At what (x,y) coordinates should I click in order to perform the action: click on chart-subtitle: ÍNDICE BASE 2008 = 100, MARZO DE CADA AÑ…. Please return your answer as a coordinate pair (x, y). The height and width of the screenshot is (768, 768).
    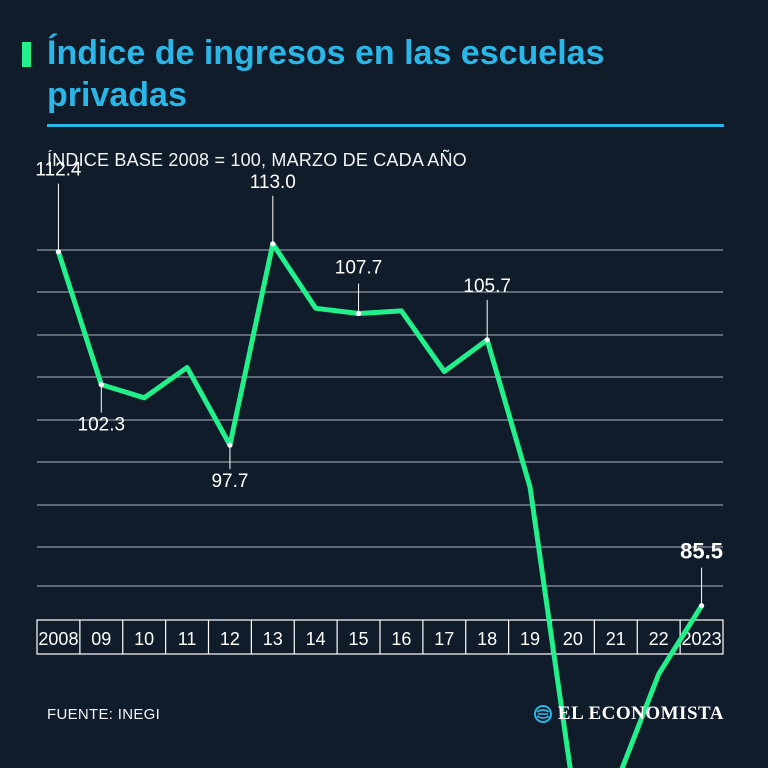
    Looking at the image, I should click on (257, 160).